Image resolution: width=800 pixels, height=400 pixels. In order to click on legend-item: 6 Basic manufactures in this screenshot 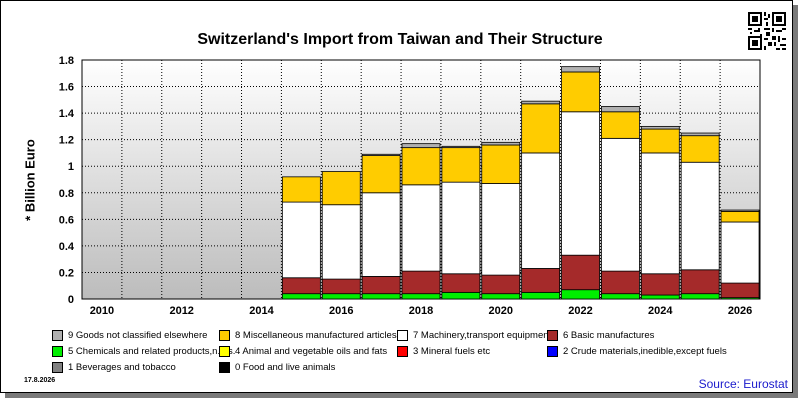, I will do `click(600, 335)`.